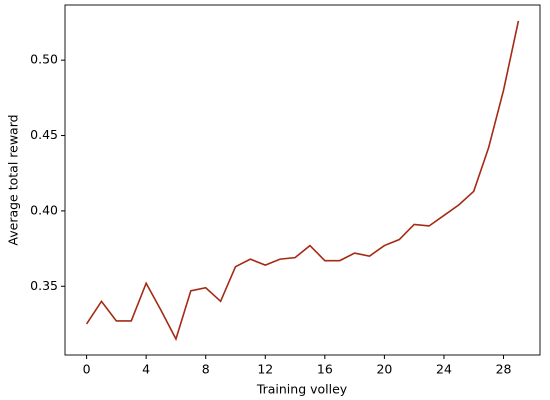 The width and height of the screenshot is (550, 400). What do you see at coordinates (384, 369) in the screenshot?
I see `x-tick-label: 20` at bounding box center [384, 369].